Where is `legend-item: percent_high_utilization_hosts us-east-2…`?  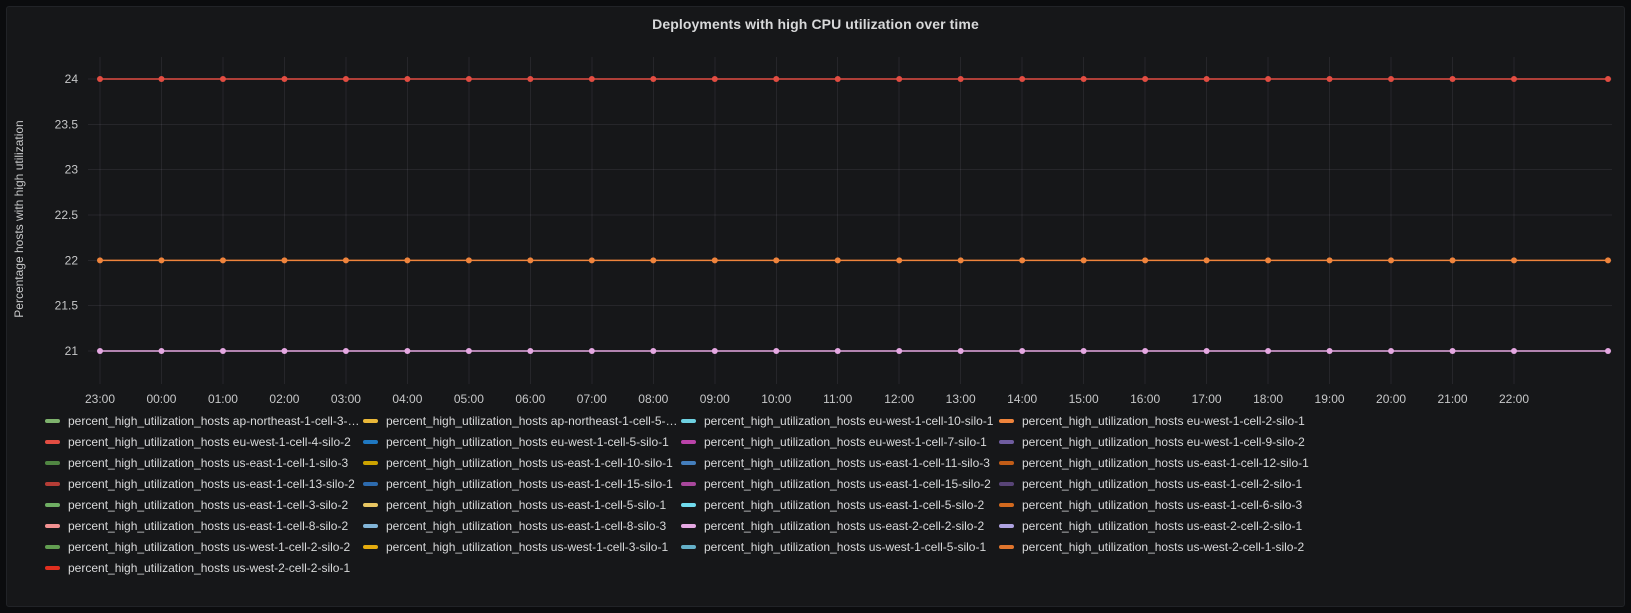 legend-item: percent_high_utilization_hosts us-east-2… is located at coordinates (1158, 525).